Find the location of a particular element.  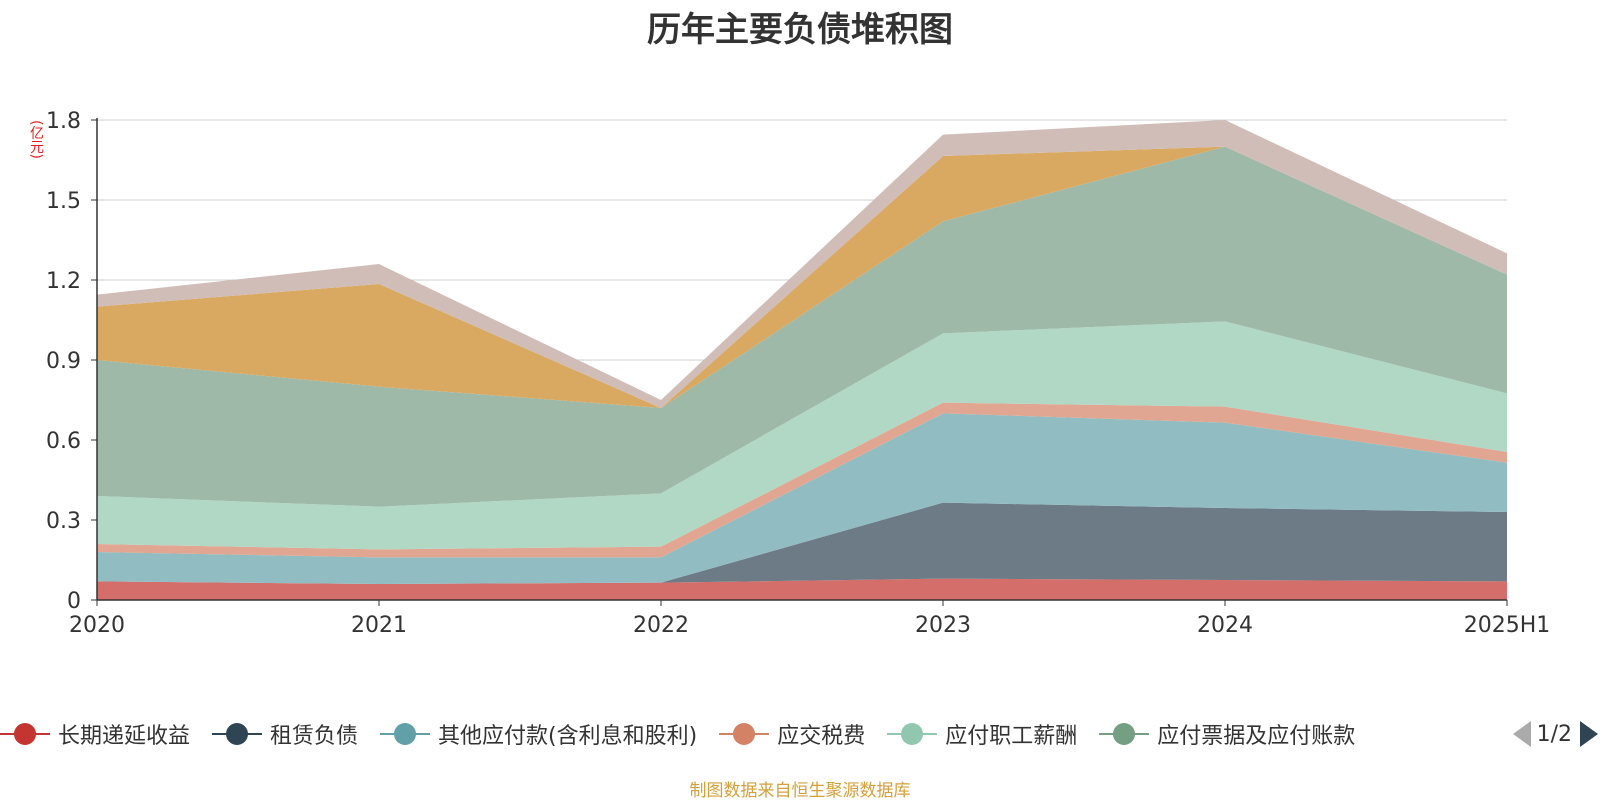

legend-pager: 1/2 is located at coordinates (1530, 734).